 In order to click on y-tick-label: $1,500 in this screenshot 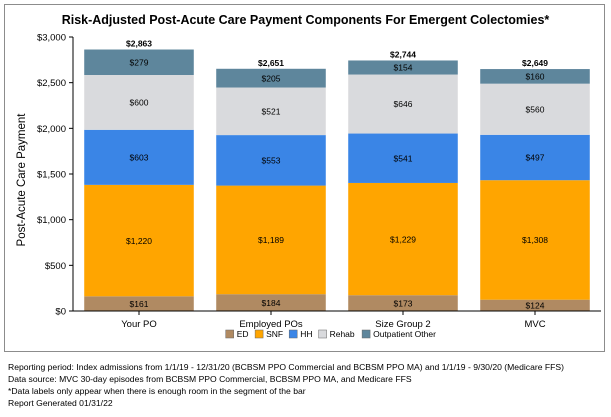, I will do `click(51, 175)`.